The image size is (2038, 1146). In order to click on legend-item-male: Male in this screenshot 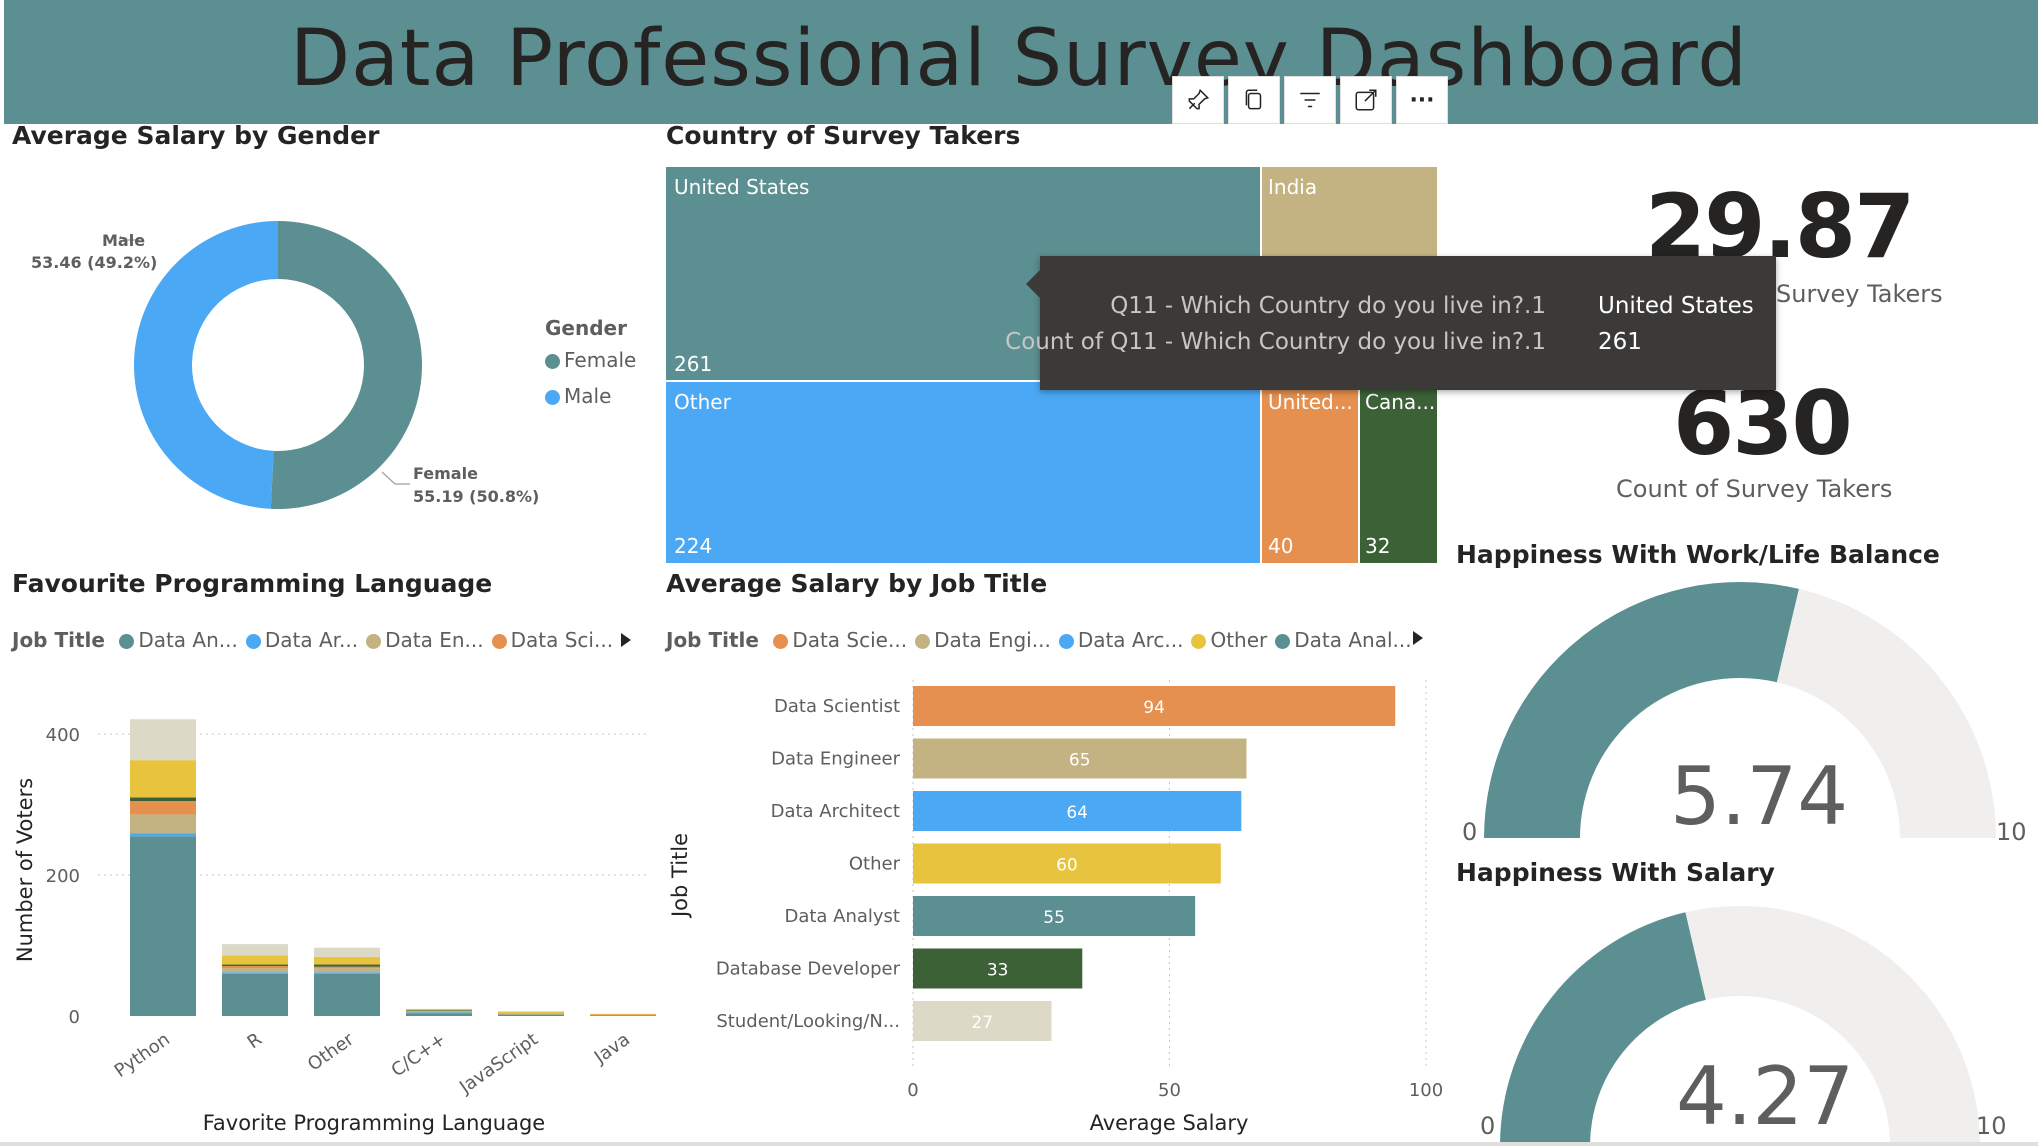, I will do `click(590, 396)`.